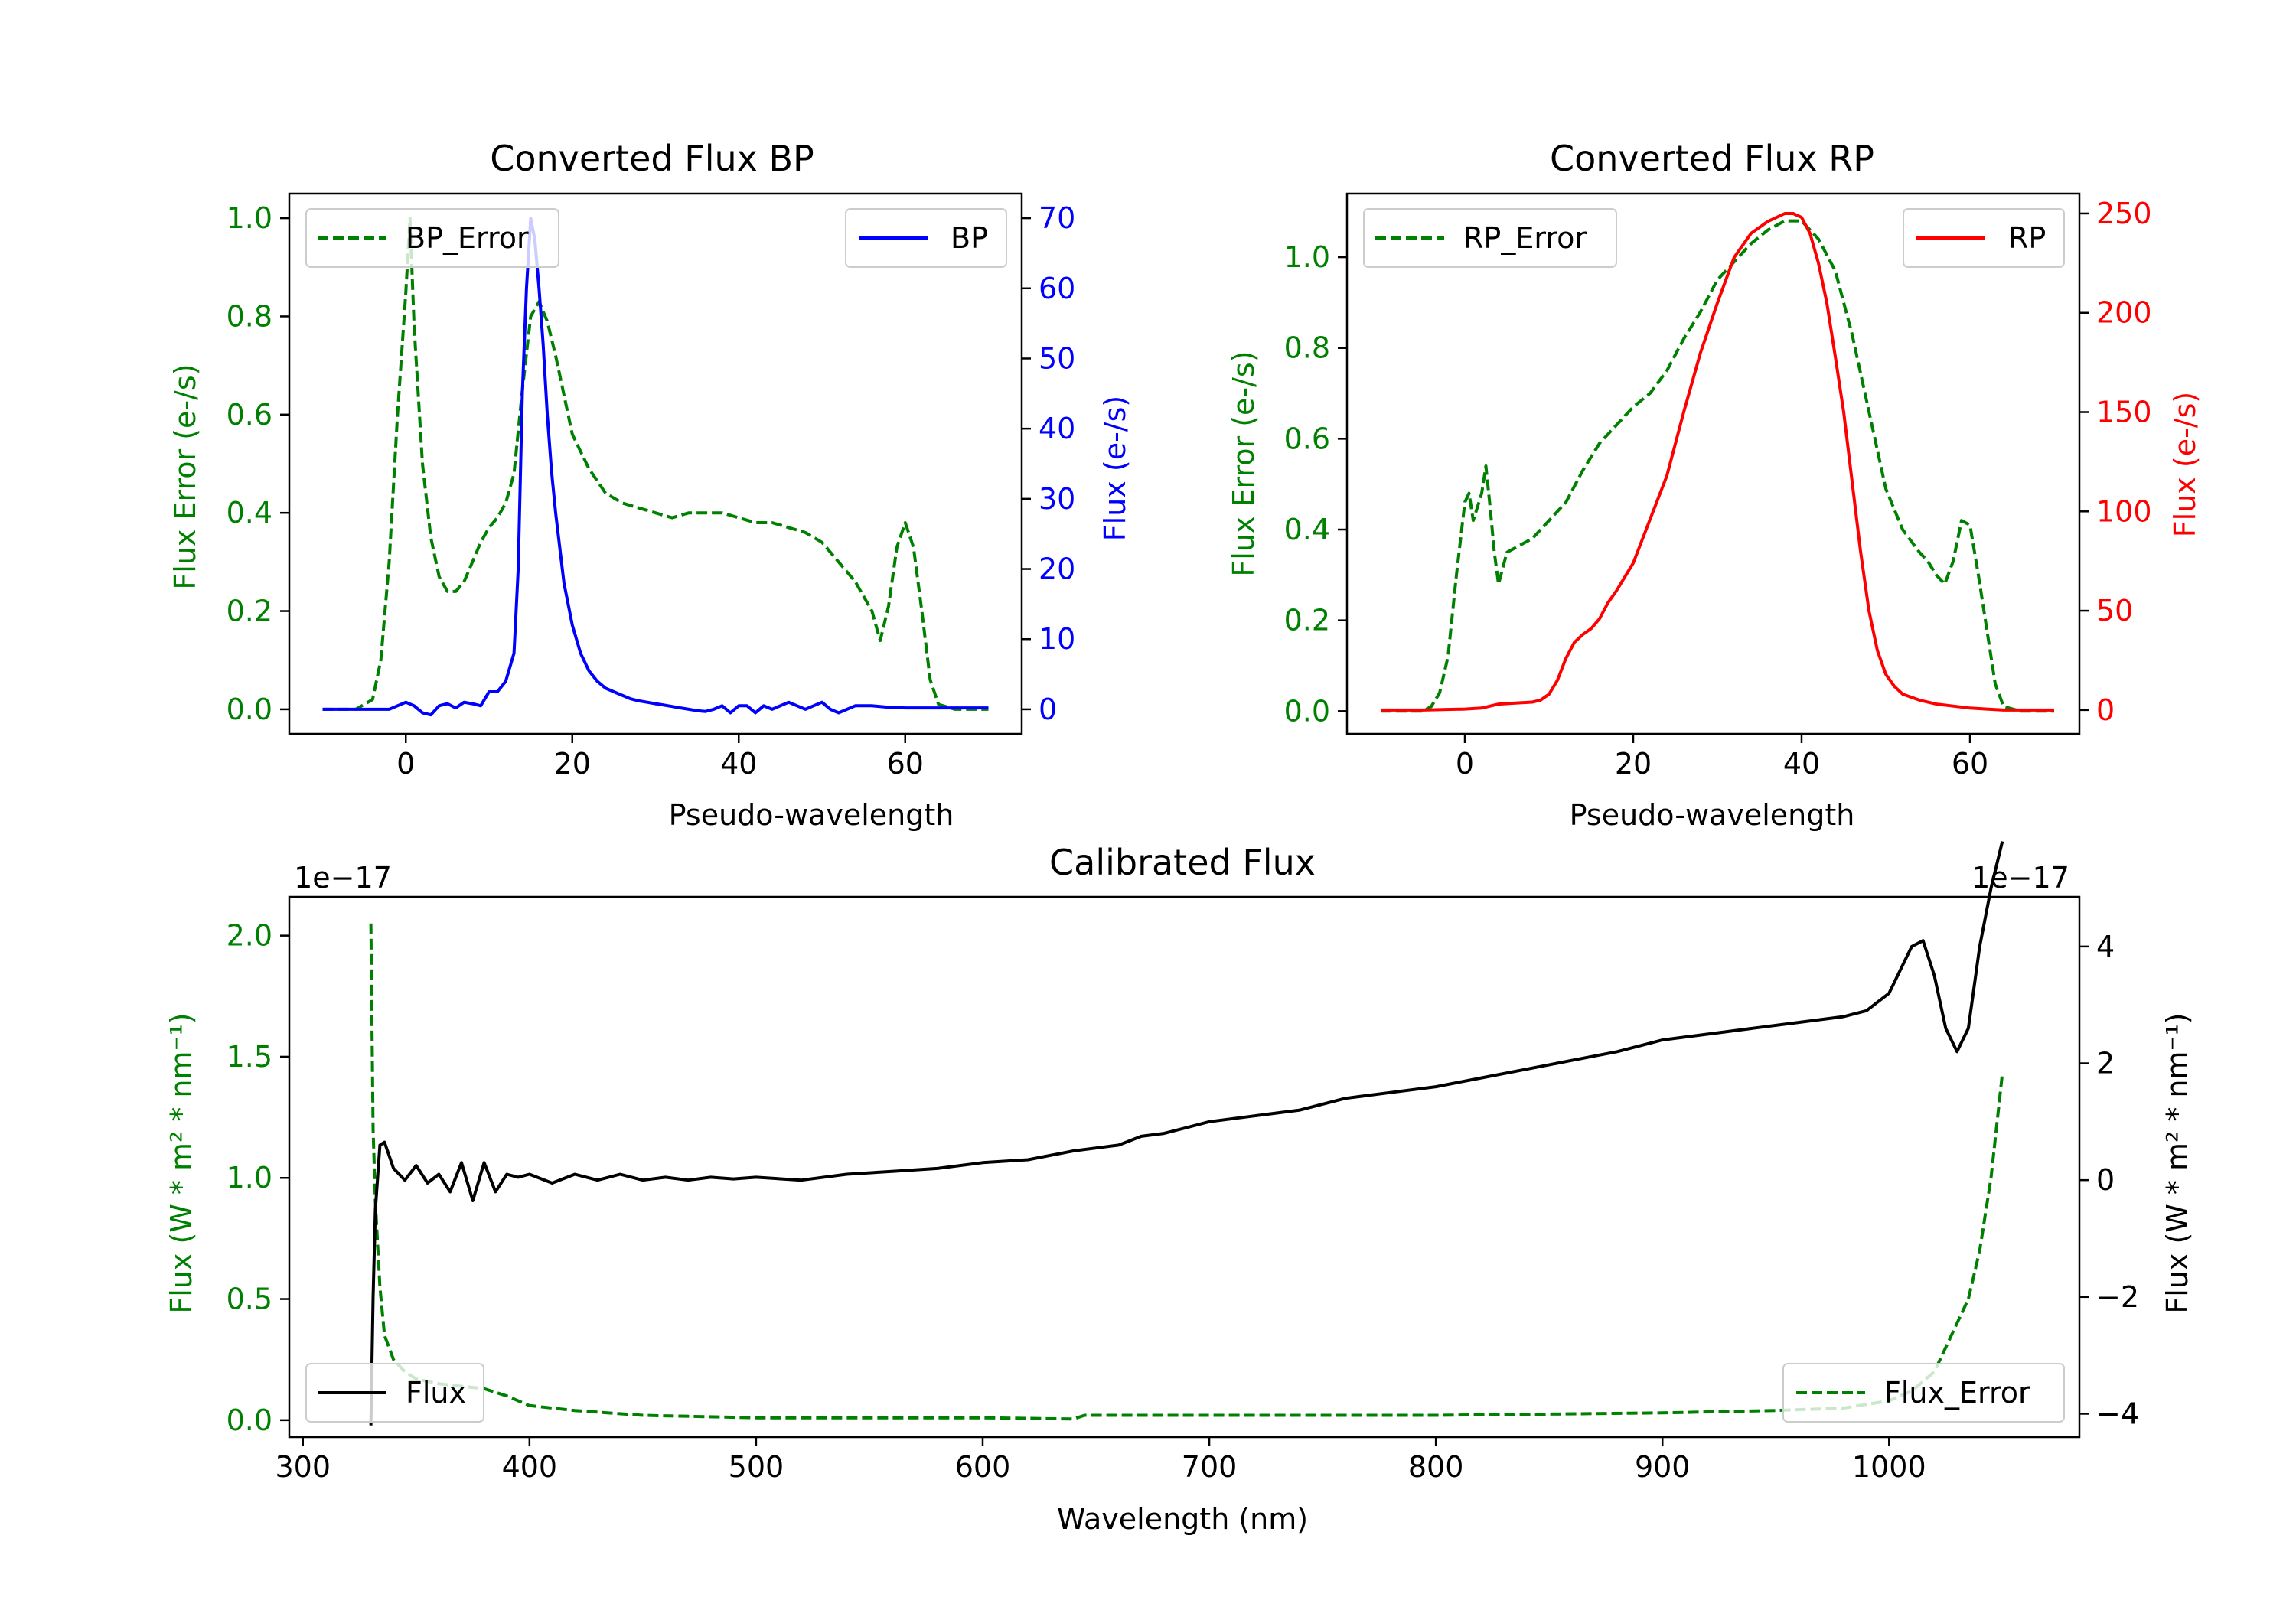 This screenshot has width=2296, height=1607. Describe the element at coordinates (1100, 1460) in the screenshot. I see `chart-cal-x-ticks: 300 400 500 600 700 800 900 1000` at that location.